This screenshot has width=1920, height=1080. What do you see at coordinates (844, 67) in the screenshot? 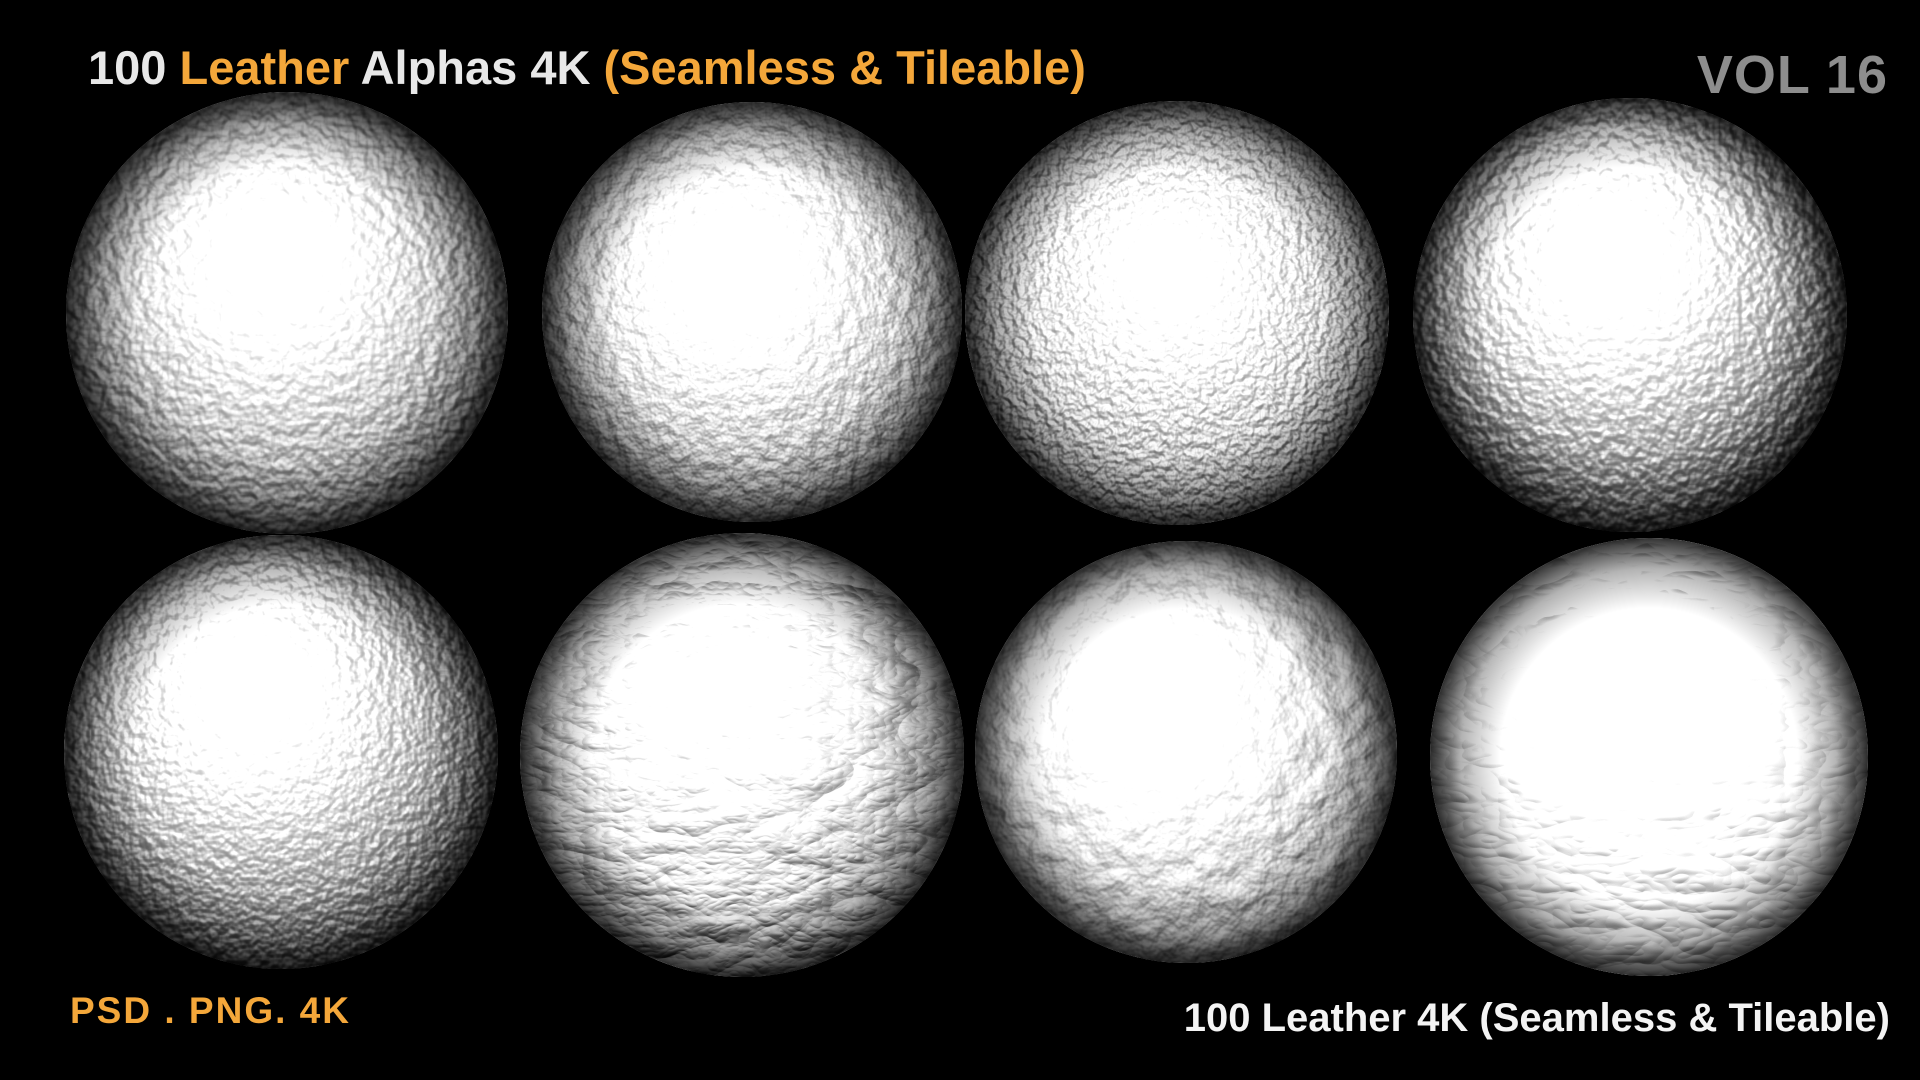
I see `title-segment: (Seamless & Tileable)` at bounding box center [844, 67].